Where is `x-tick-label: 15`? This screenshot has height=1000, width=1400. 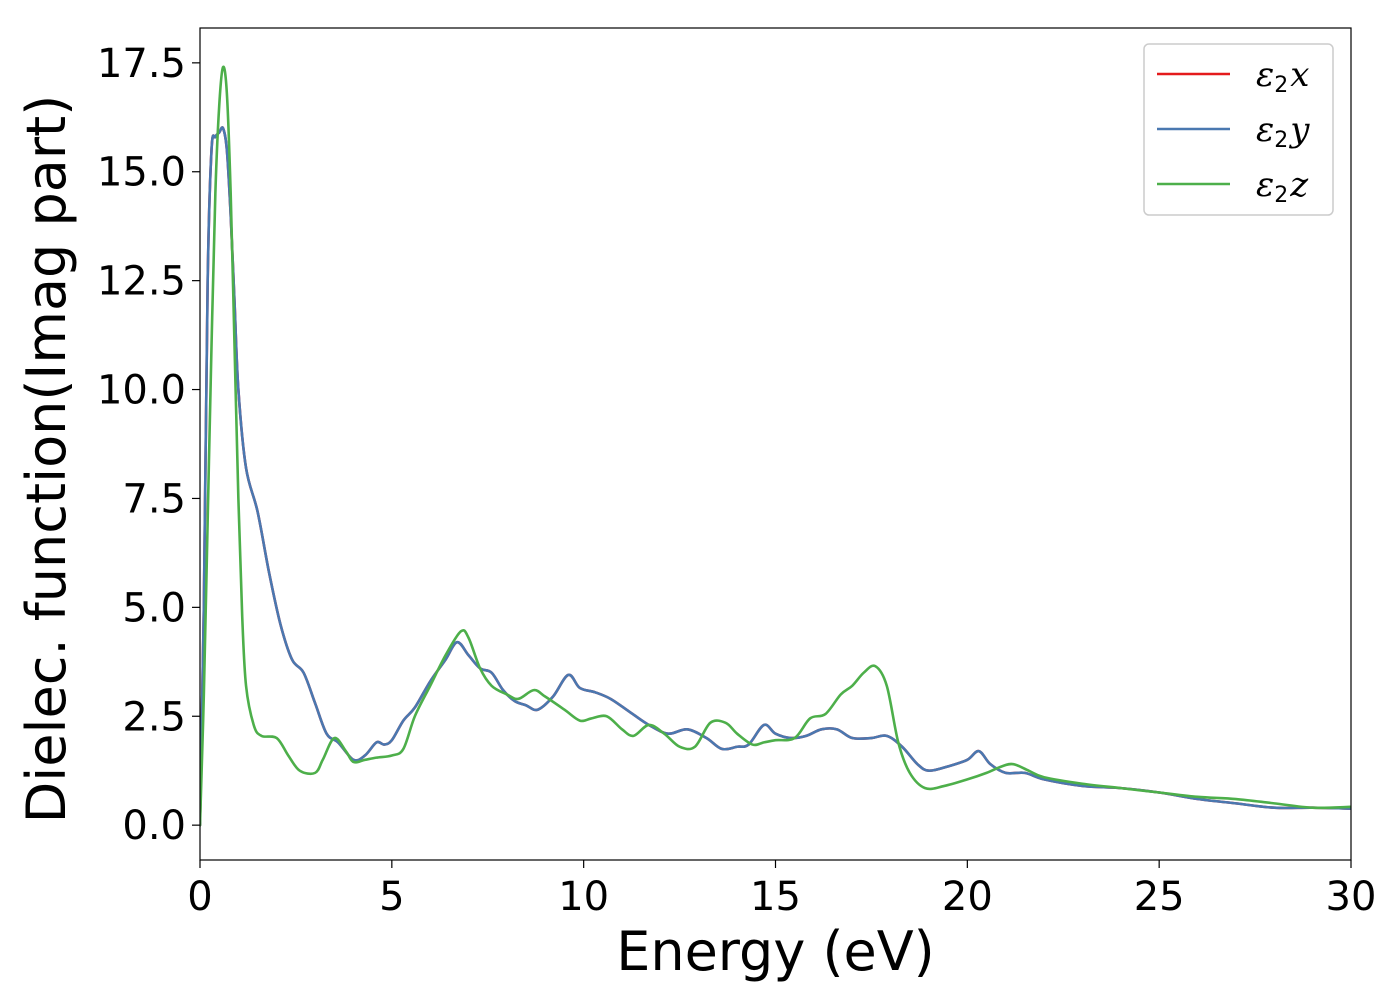
x-tick-label: 15 is located at coordinates (775, 897).